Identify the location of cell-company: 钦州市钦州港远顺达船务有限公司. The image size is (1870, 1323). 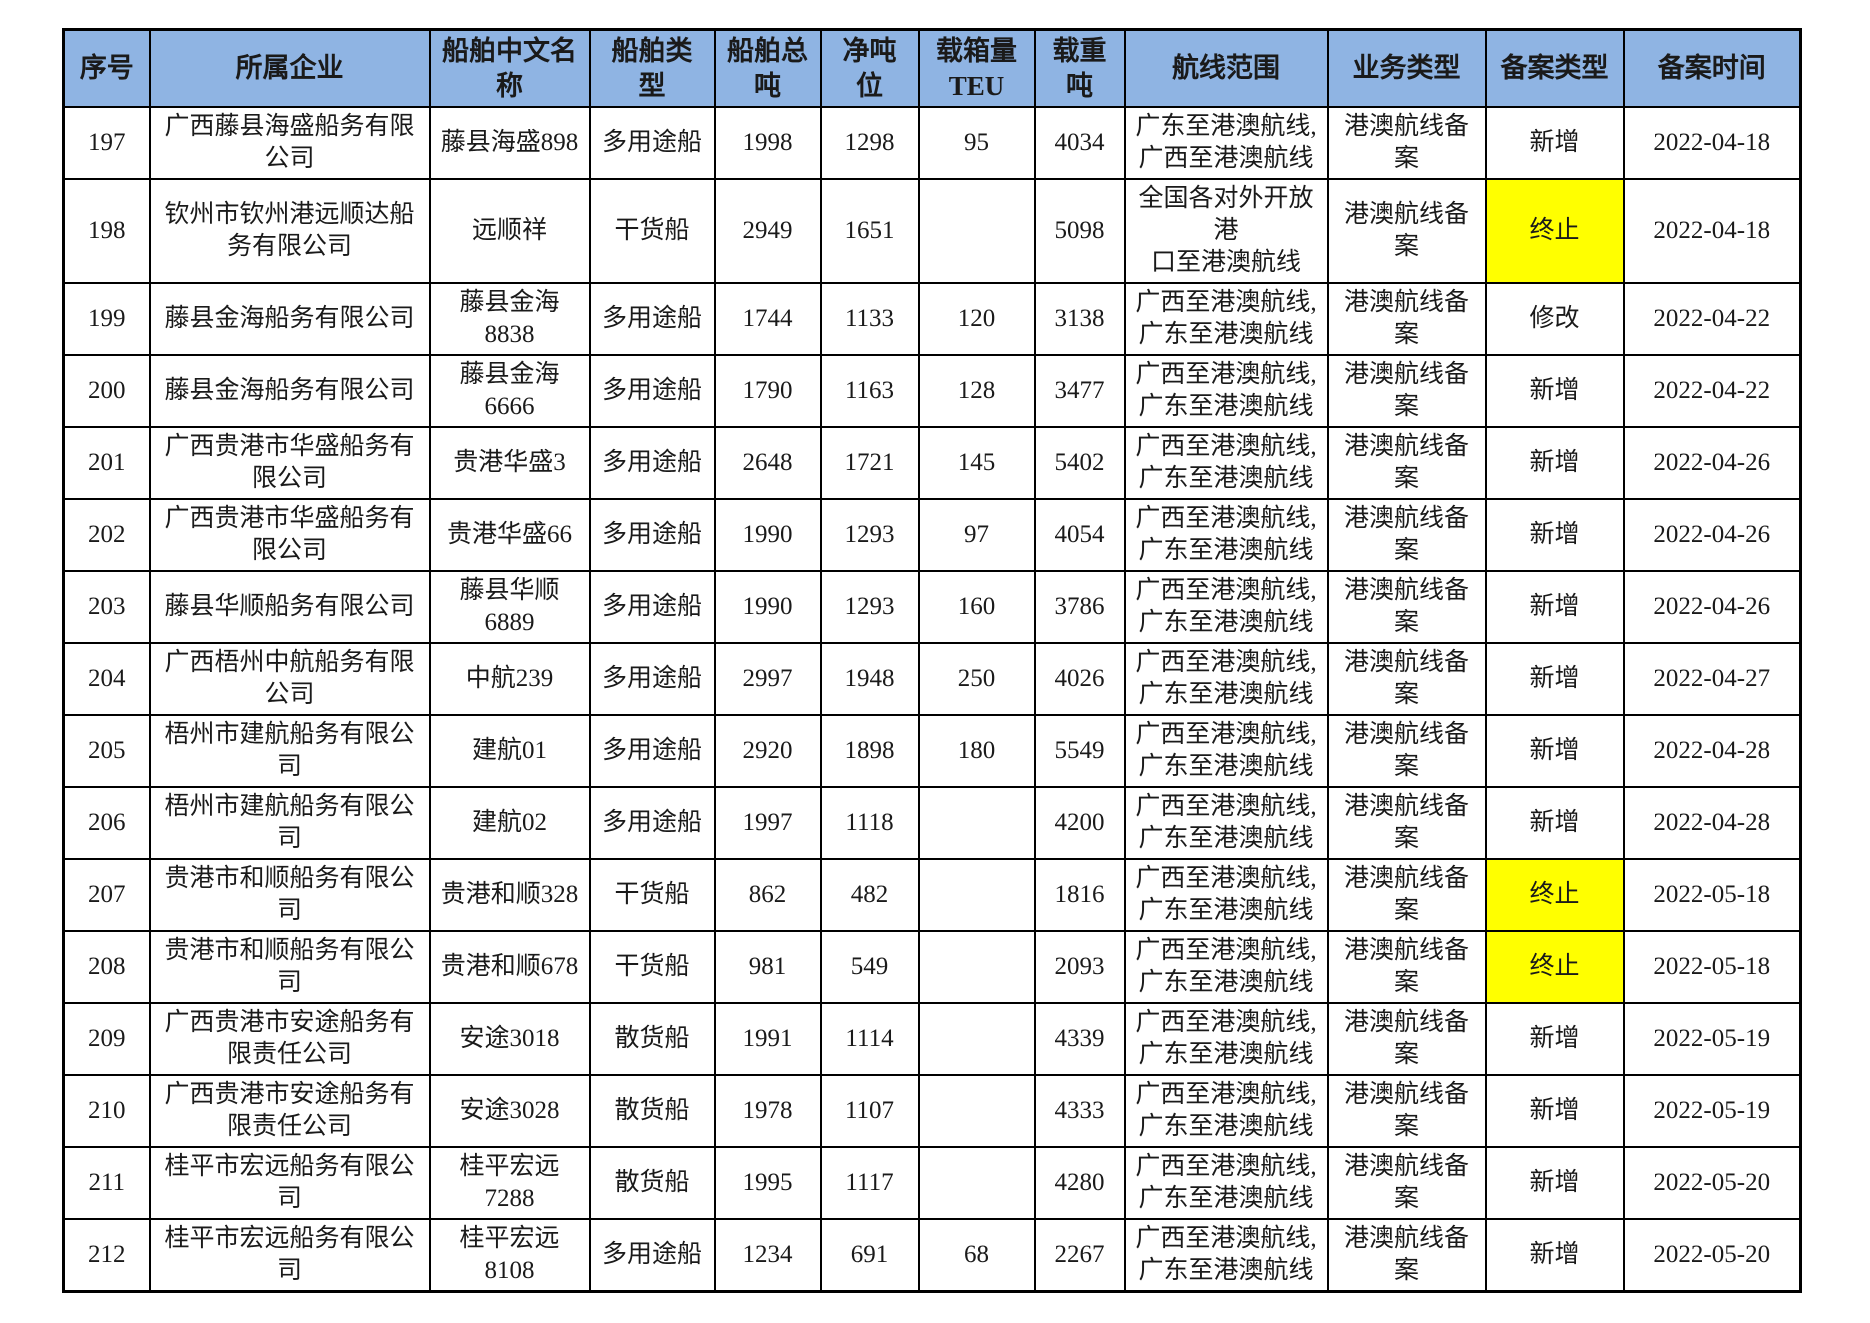
(289, 231).